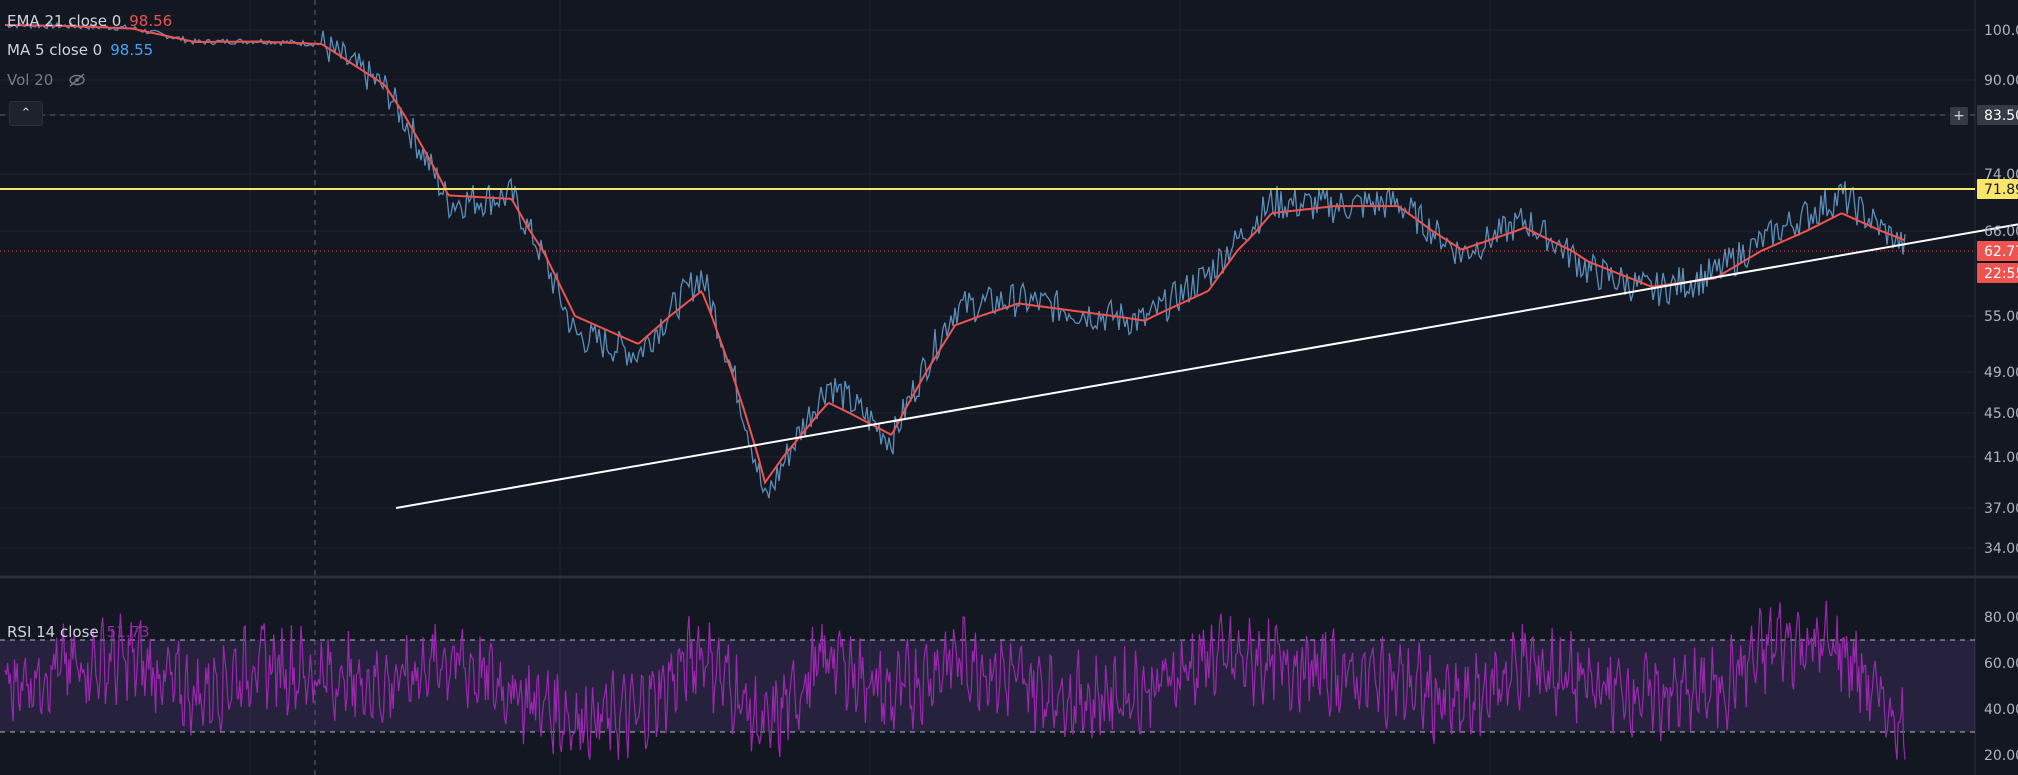  I want to click on price-tick-6: 49.00, so click(2001, 373).